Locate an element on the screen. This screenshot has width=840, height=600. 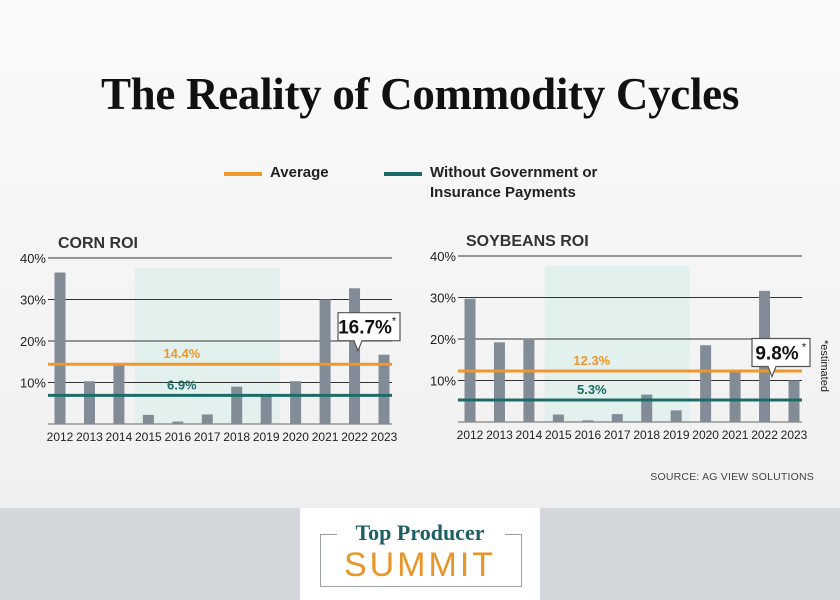
average-label: 12.3% is located at coordinates (591, 360).